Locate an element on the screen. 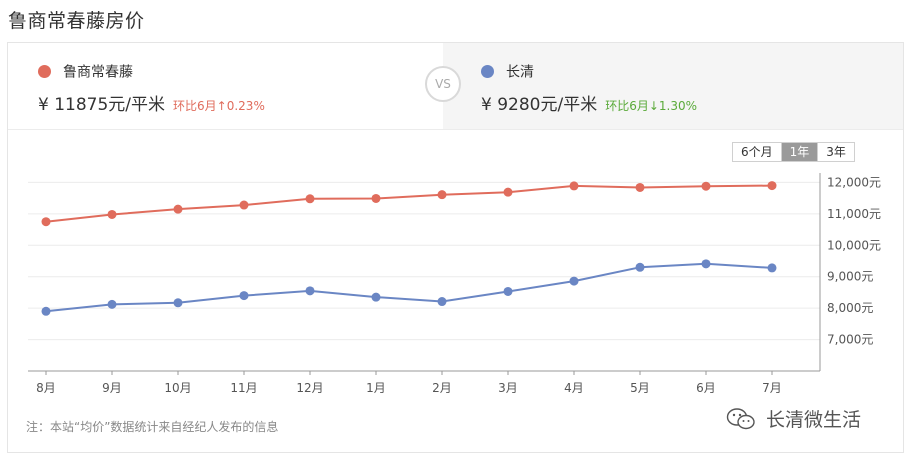 This screenshot has height=461, width=909. wechat-logo-icon is located at coordinates (740, 418).